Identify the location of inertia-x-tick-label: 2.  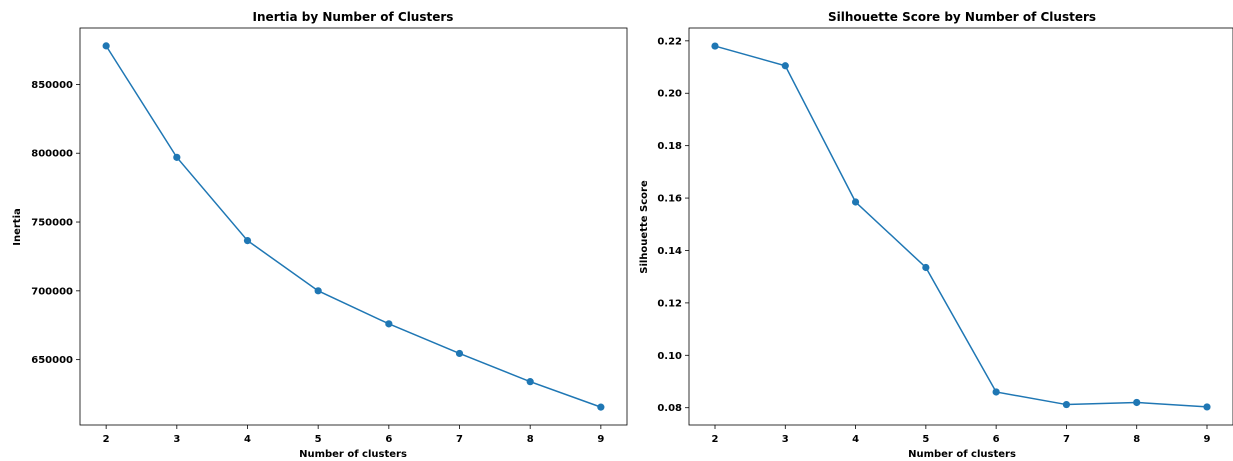
(106, 439).